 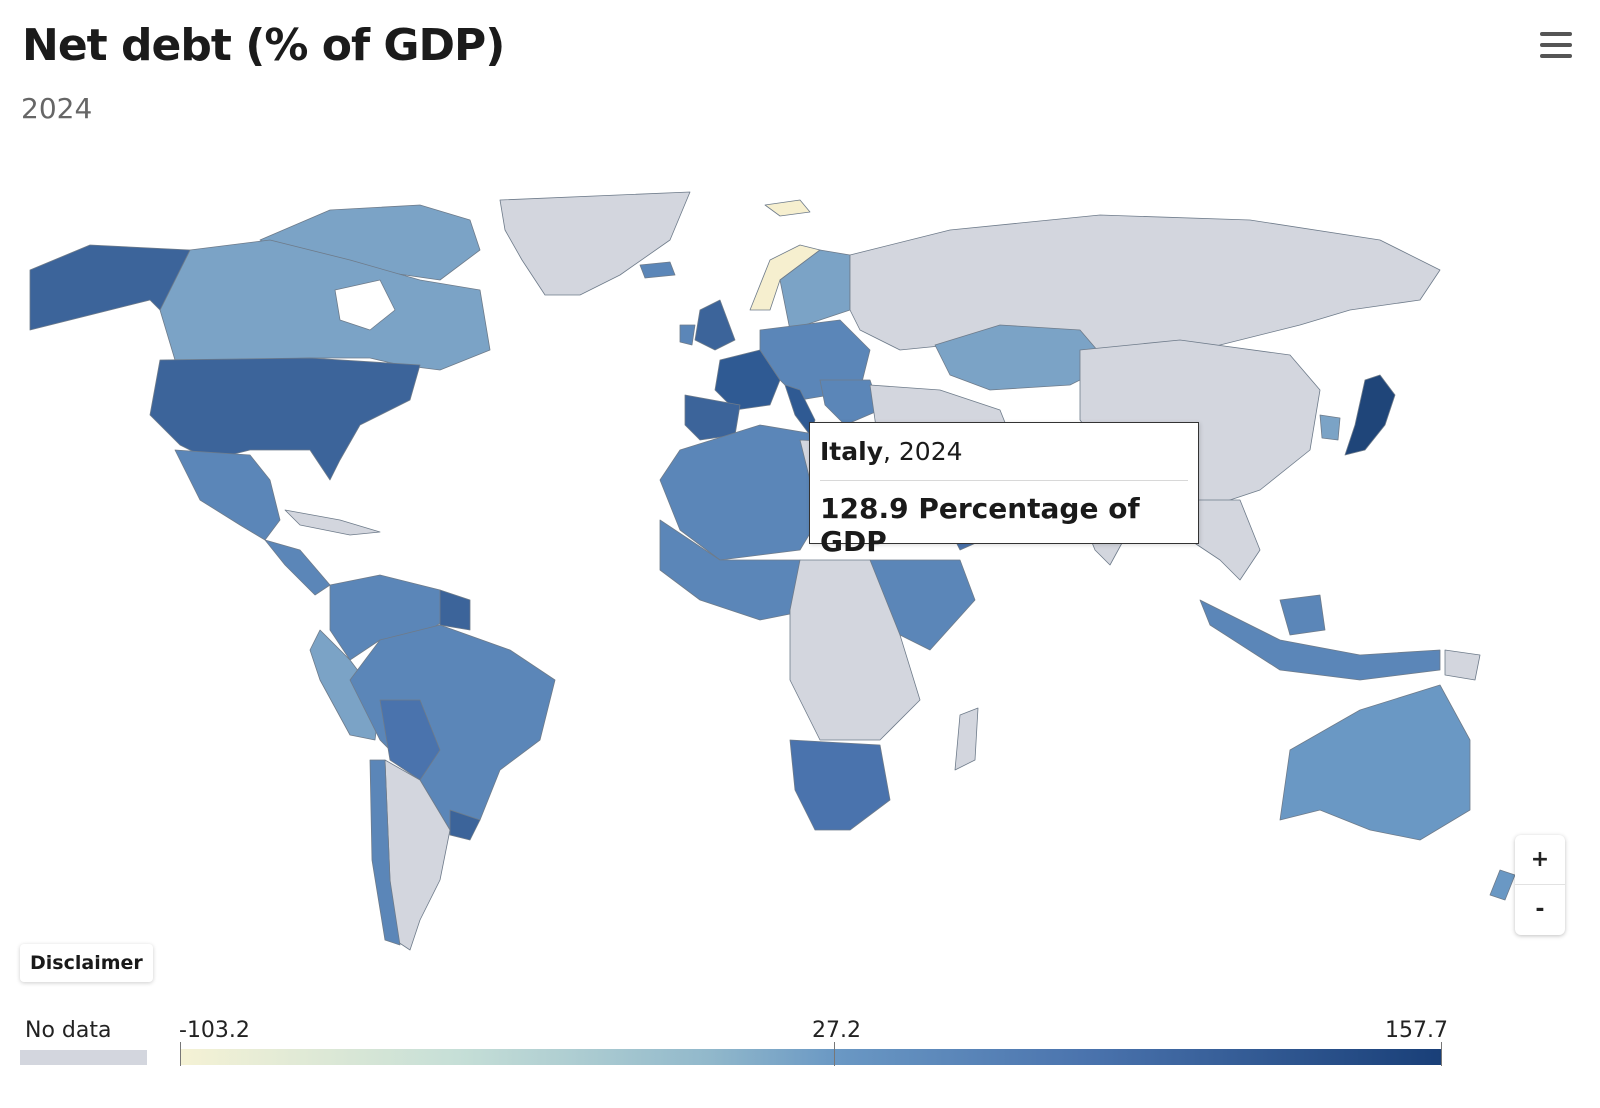 I want to click on country-tooltip: Italy, 2024 128.9 Percentage of GDP, so click(x=1004, y=490).